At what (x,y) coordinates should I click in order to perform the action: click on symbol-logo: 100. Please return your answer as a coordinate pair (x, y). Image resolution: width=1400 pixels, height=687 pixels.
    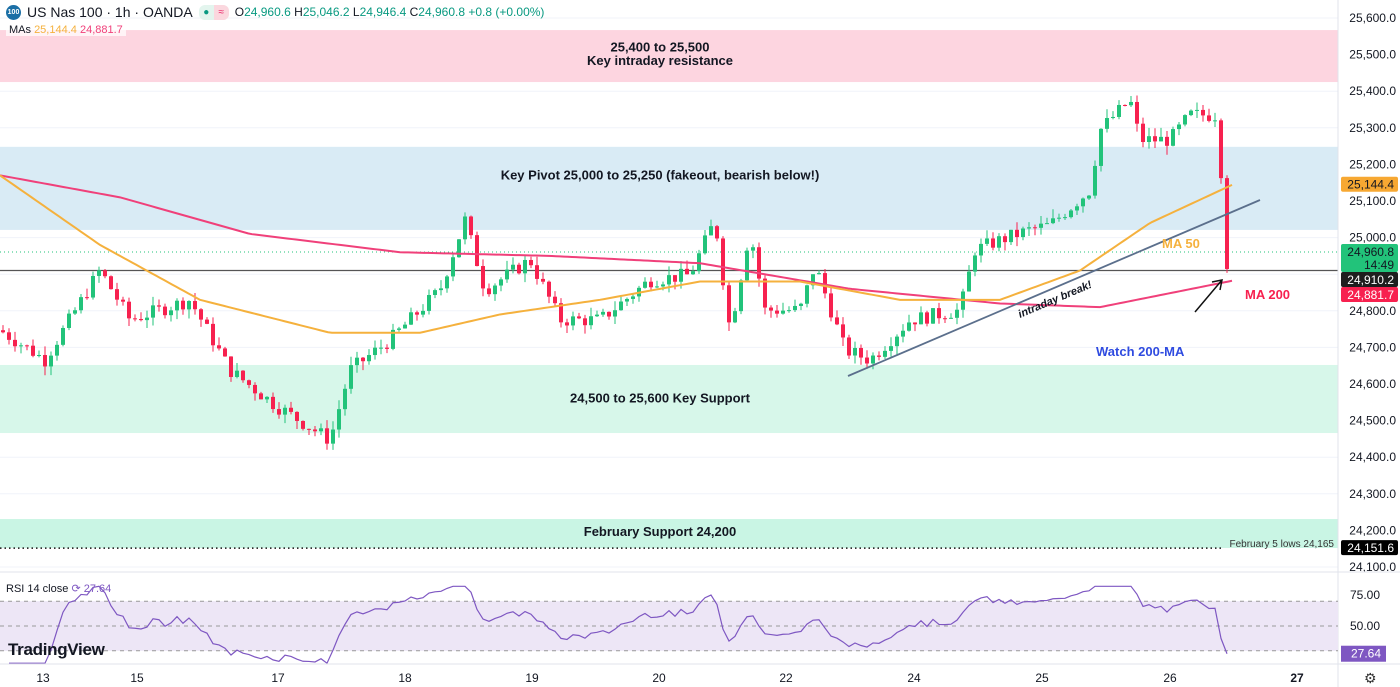
    Looking at the image, I should click on (13, 12).